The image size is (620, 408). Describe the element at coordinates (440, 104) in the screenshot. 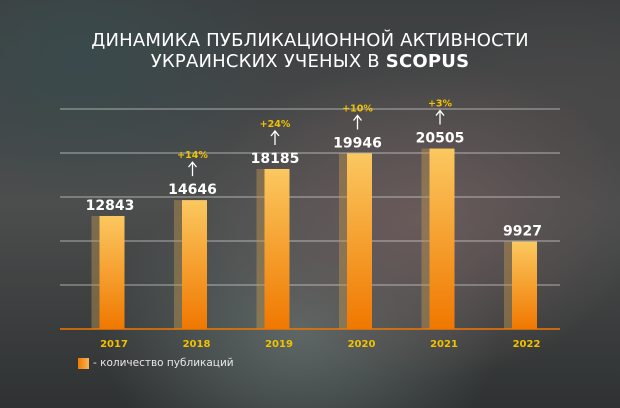

I see `growth-label: +3%` at that location.